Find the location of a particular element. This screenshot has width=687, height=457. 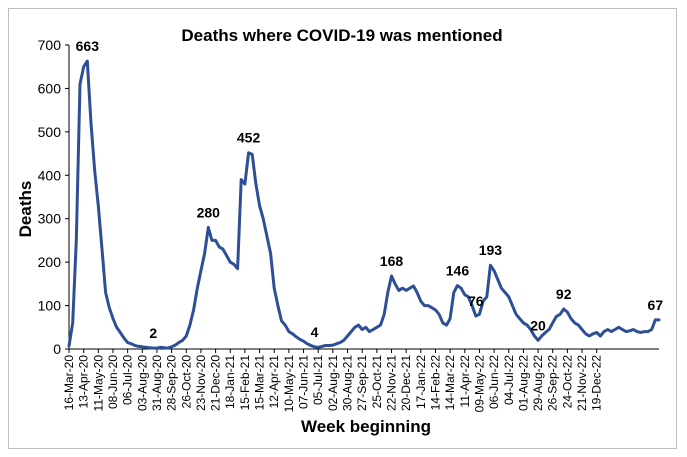

x-tick-label: 09-May-22 is located at coordinates (479, 384).